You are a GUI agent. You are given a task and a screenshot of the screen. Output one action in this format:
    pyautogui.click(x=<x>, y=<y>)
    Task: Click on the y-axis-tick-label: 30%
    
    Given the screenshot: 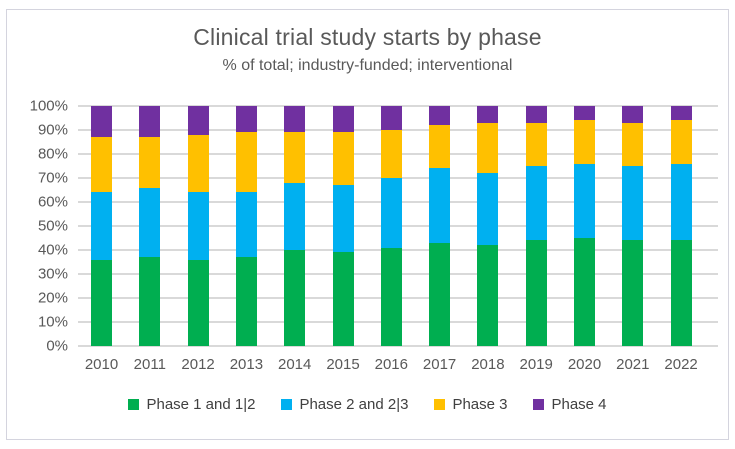 What is the action you would take?
    pyautogui.click(x=52, y=274)
    